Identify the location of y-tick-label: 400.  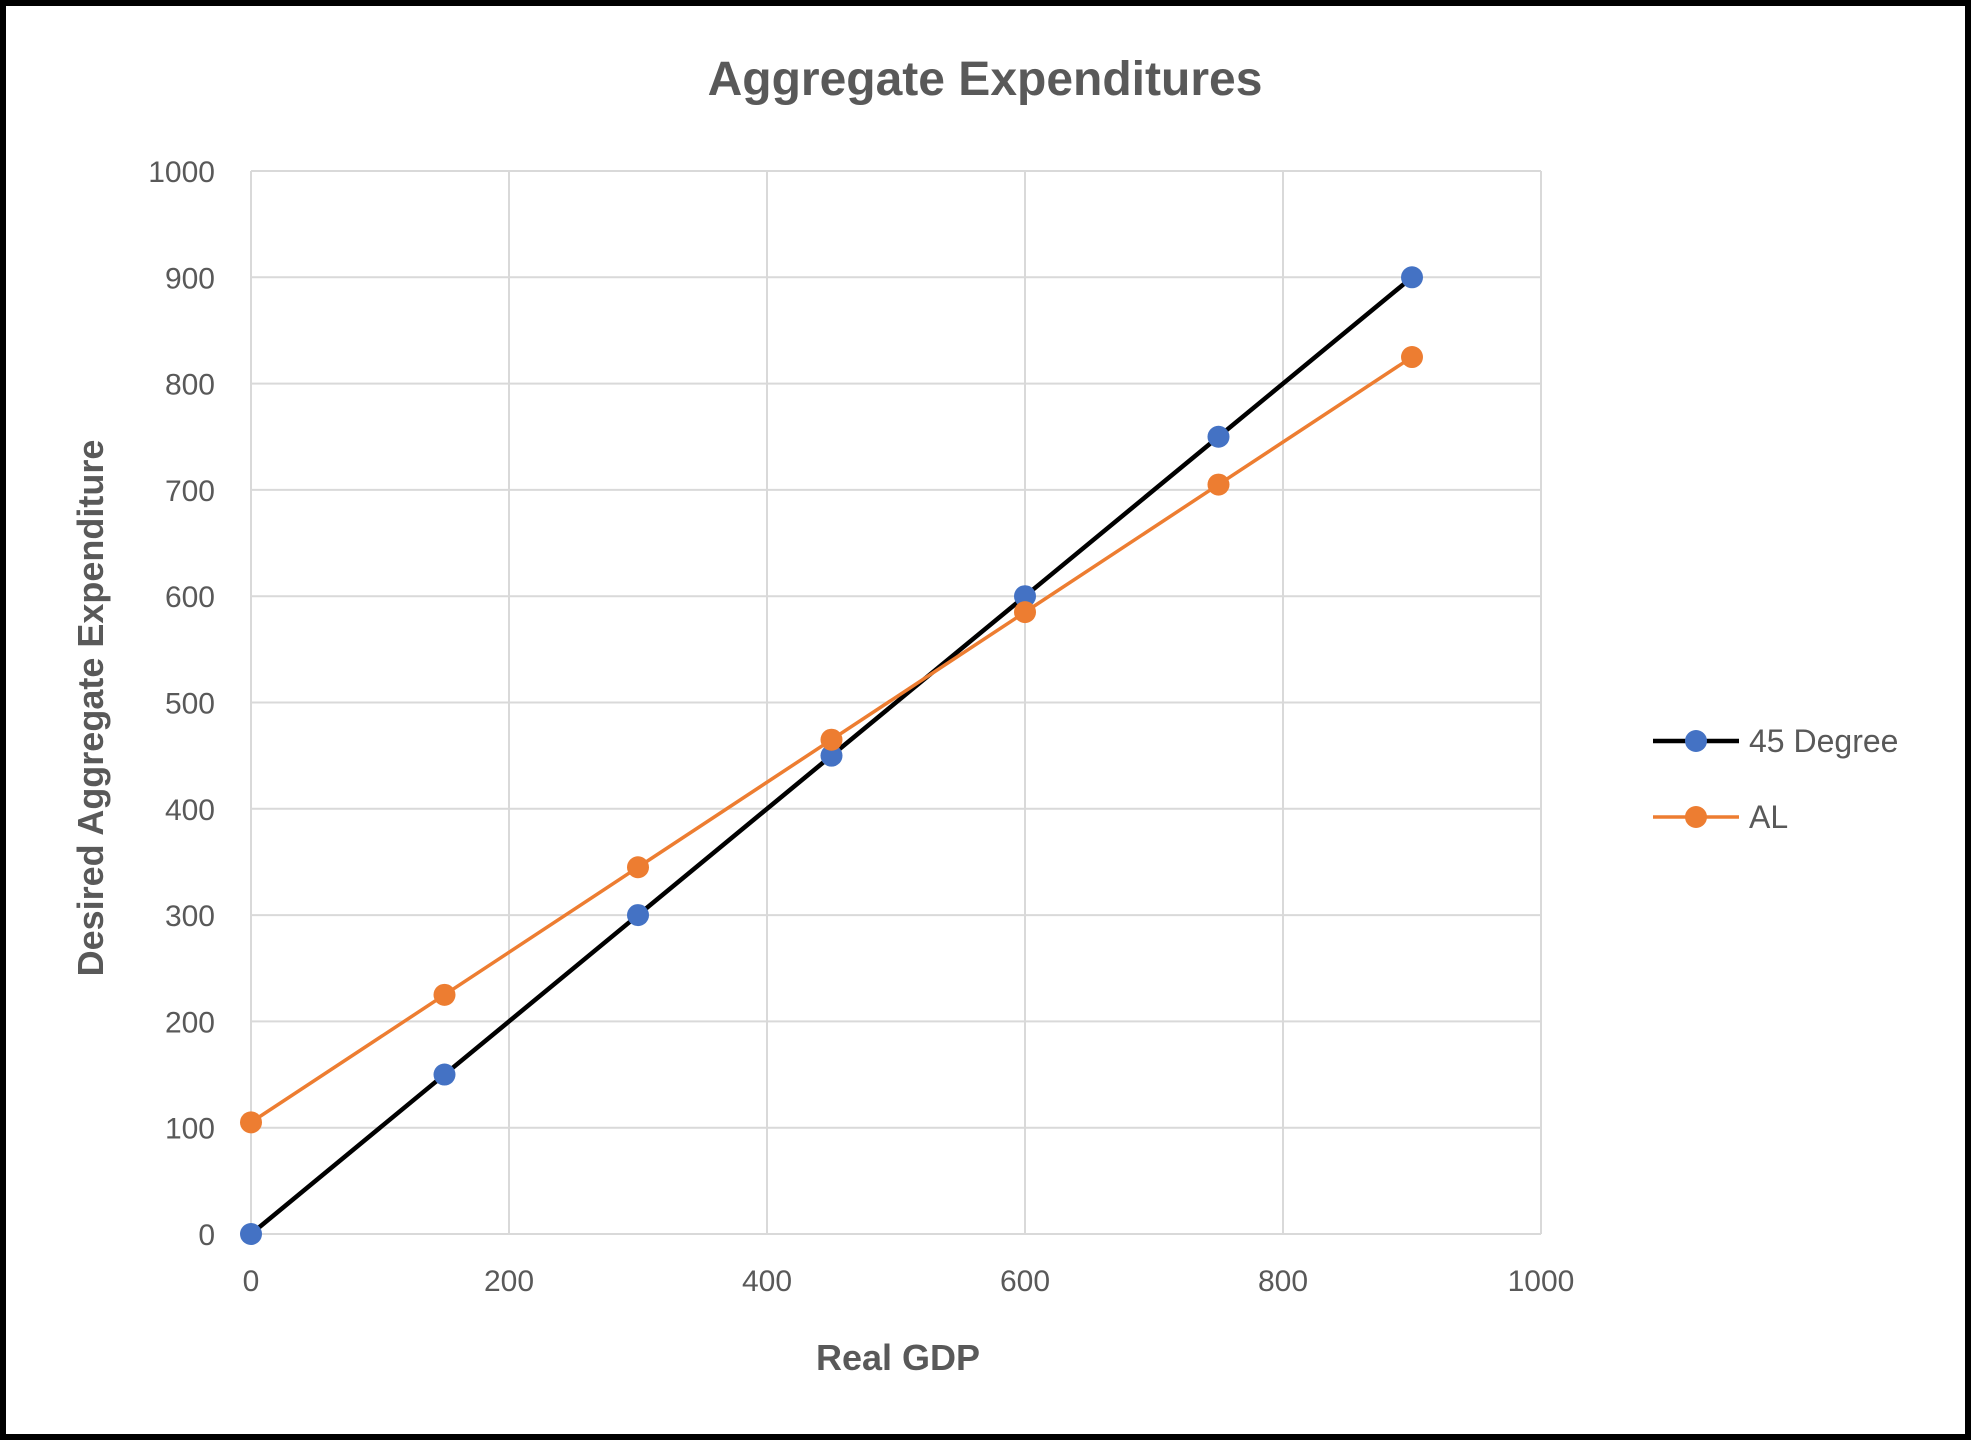
(190, 810).